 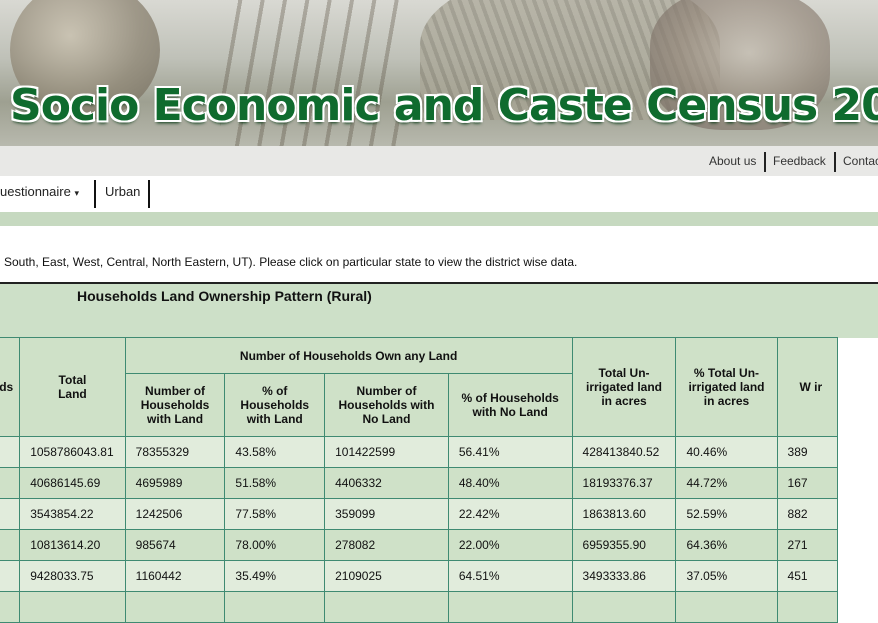 I want to click on col-header-label: Number of Households with No Land, so click(x=386, y=405).